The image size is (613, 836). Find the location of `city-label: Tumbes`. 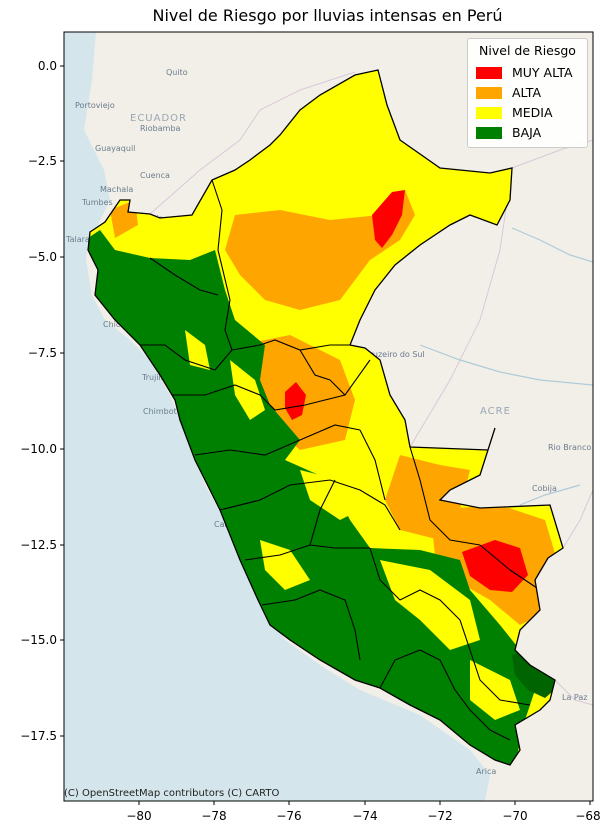

city-label: Tumbes is located at coordinates (97, 202).